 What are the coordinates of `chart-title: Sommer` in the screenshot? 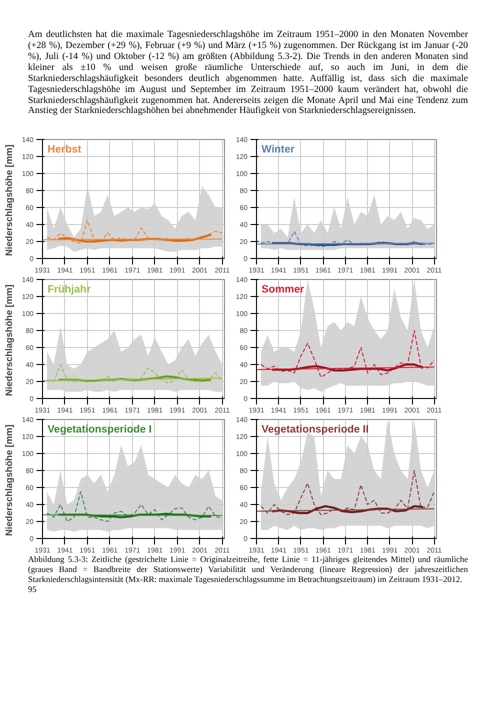 It's located at (283, 290).